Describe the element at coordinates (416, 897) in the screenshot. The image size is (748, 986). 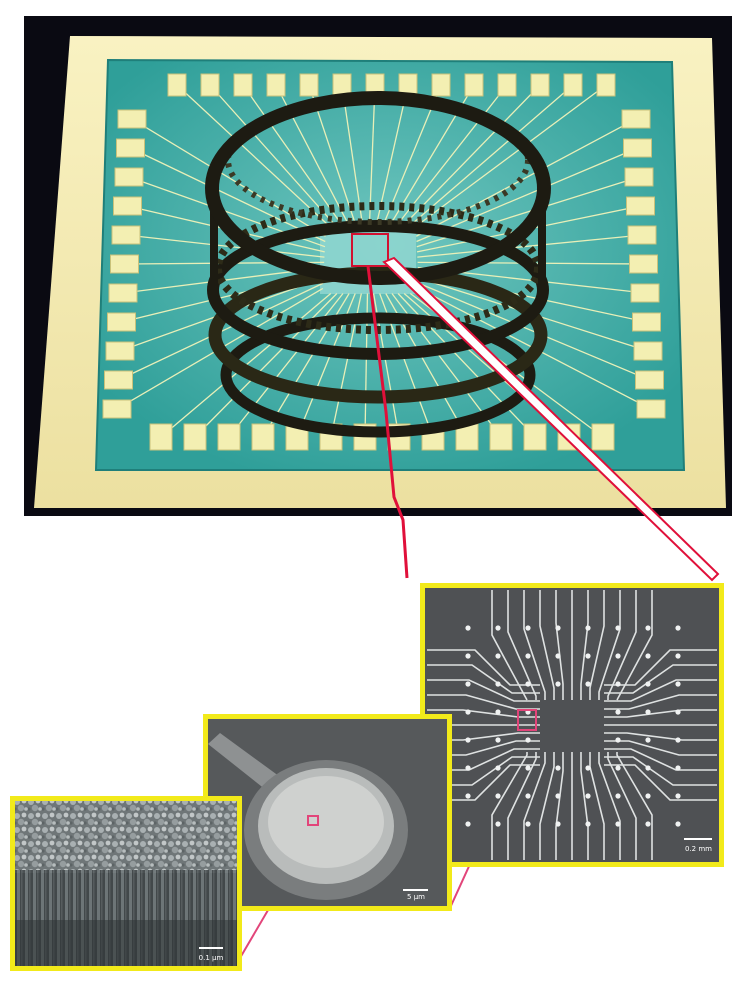
I see `disc-scalebar-label: 5 µm` at that location.